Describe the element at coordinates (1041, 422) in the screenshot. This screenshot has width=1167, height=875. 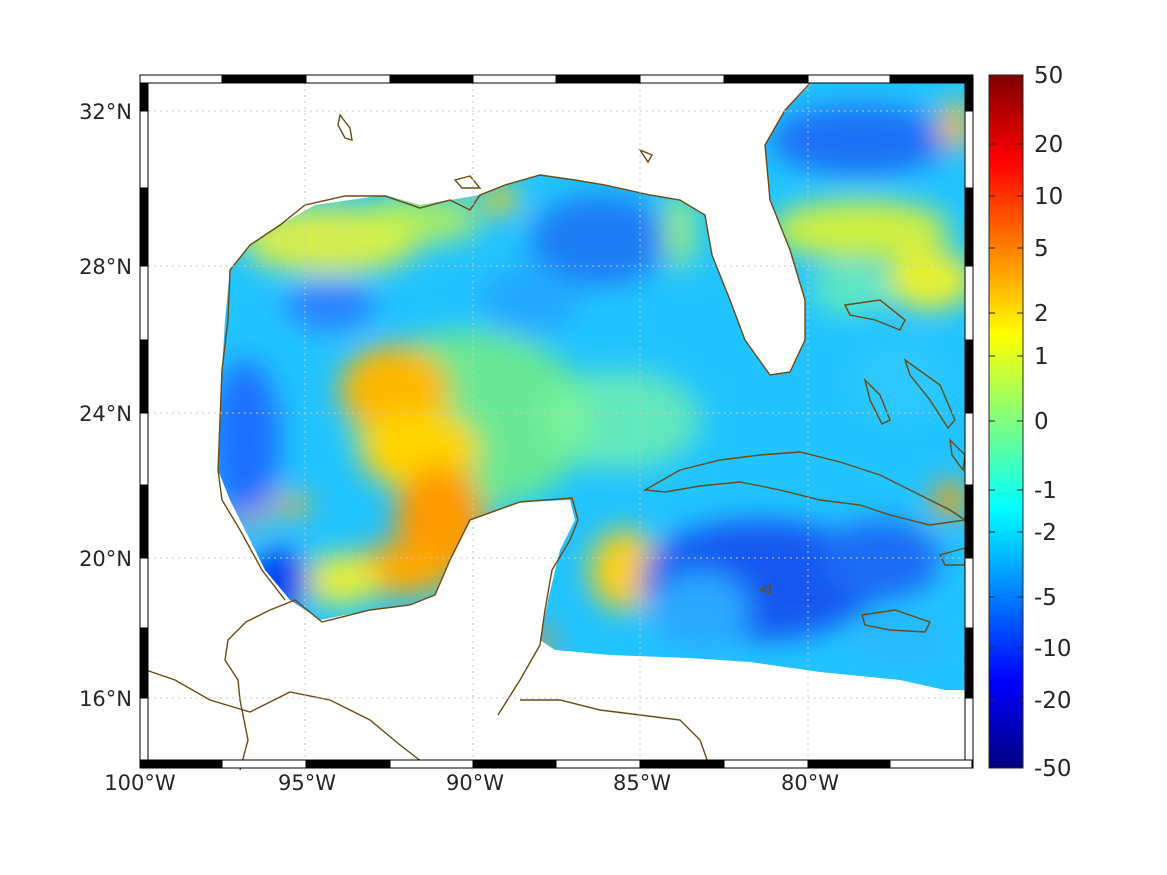
I see `colorbar-tick-label: 0` at that location.